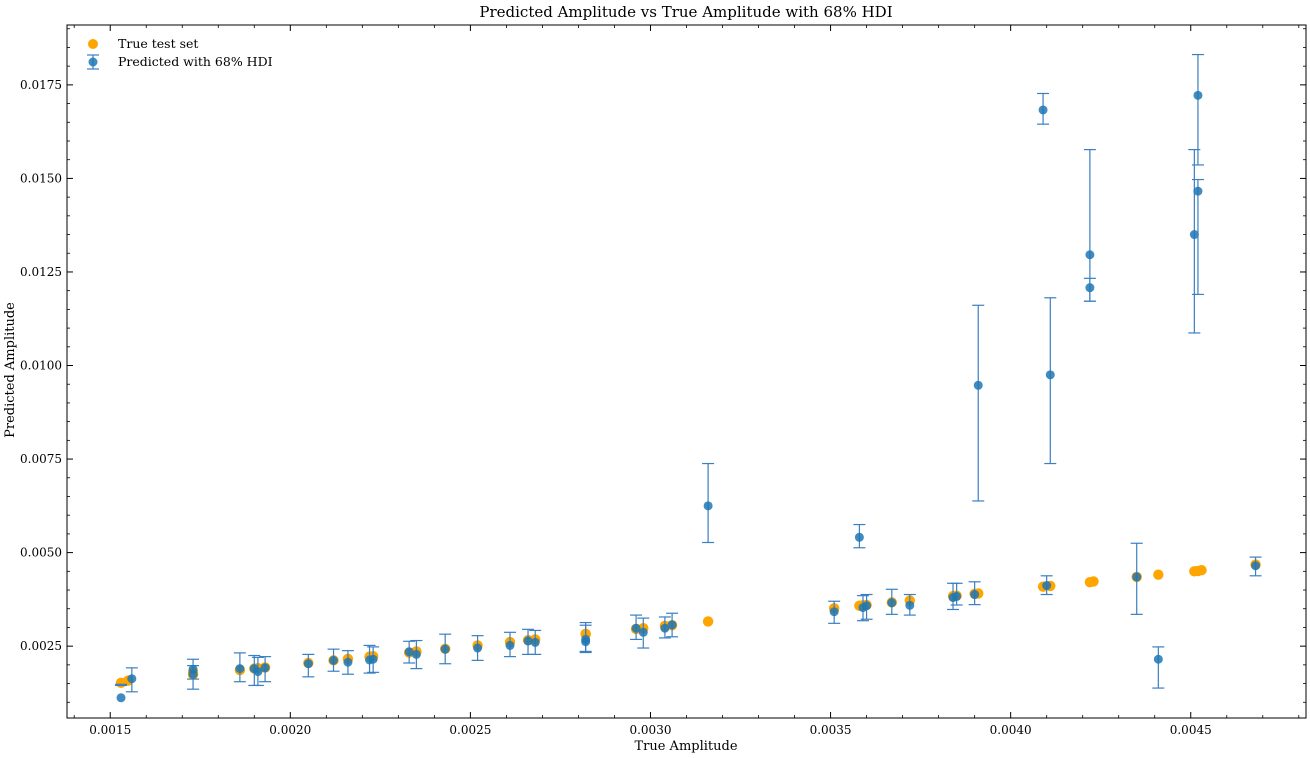 The image size is (1310, 758). Describe the element at coordinates (41, 85) in the screenshot. I see `y-tick-label: 0.0175` at that location.